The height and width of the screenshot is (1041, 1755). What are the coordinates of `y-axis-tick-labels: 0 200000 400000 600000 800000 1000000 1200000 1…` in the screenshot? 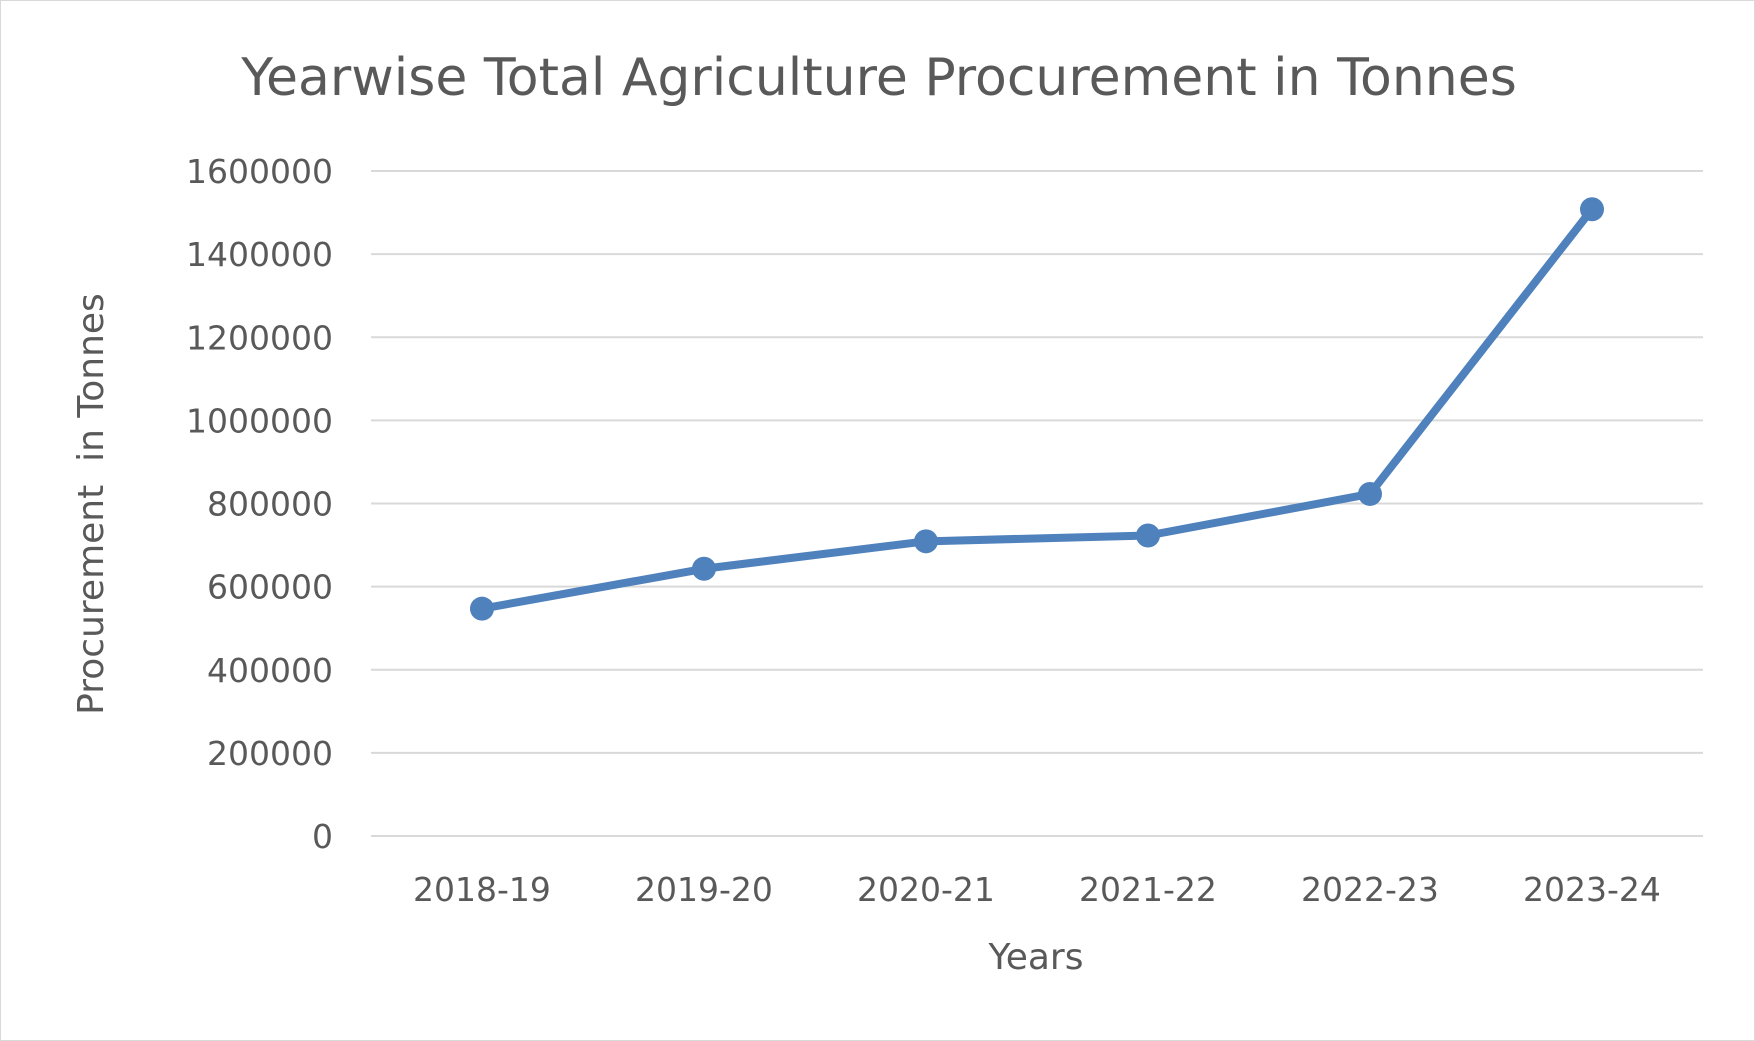 It's located at (259, 504).